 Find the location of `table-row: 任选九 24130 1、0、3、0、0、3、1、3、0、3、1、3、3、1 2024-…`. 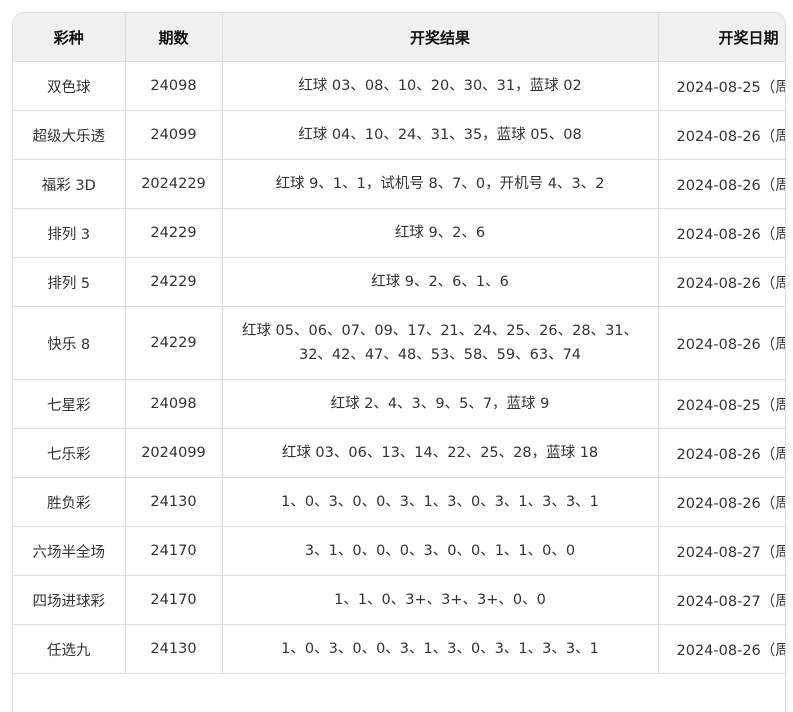

table-row: 任选九 24130 1、0、3、0、0、3、1、3、0、3、1、3、3、1 2024-… is located at coordinates (399, 649).